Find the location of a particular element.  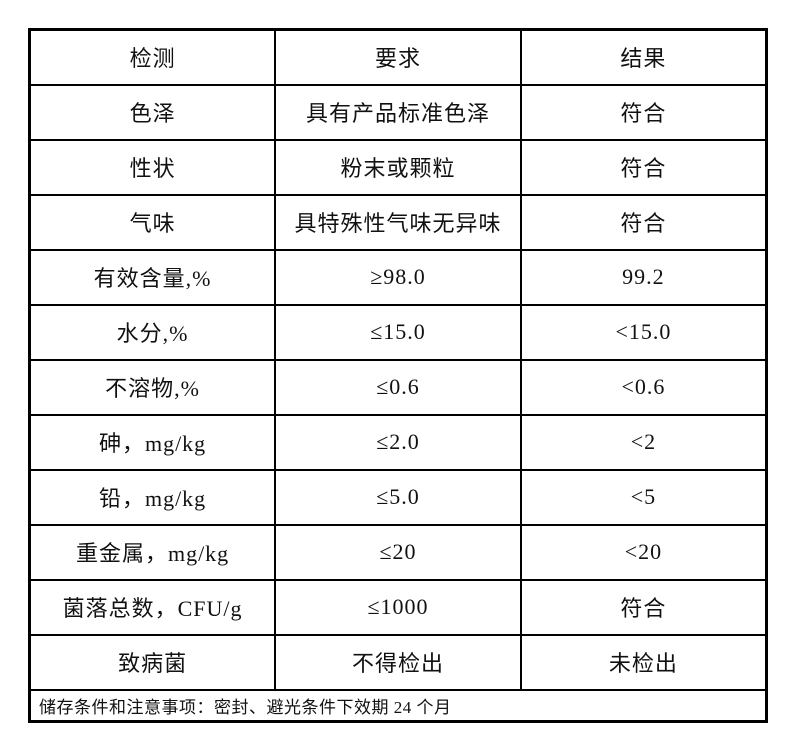

test-item-cell: 色泽 is located at coordinates (152, 112).